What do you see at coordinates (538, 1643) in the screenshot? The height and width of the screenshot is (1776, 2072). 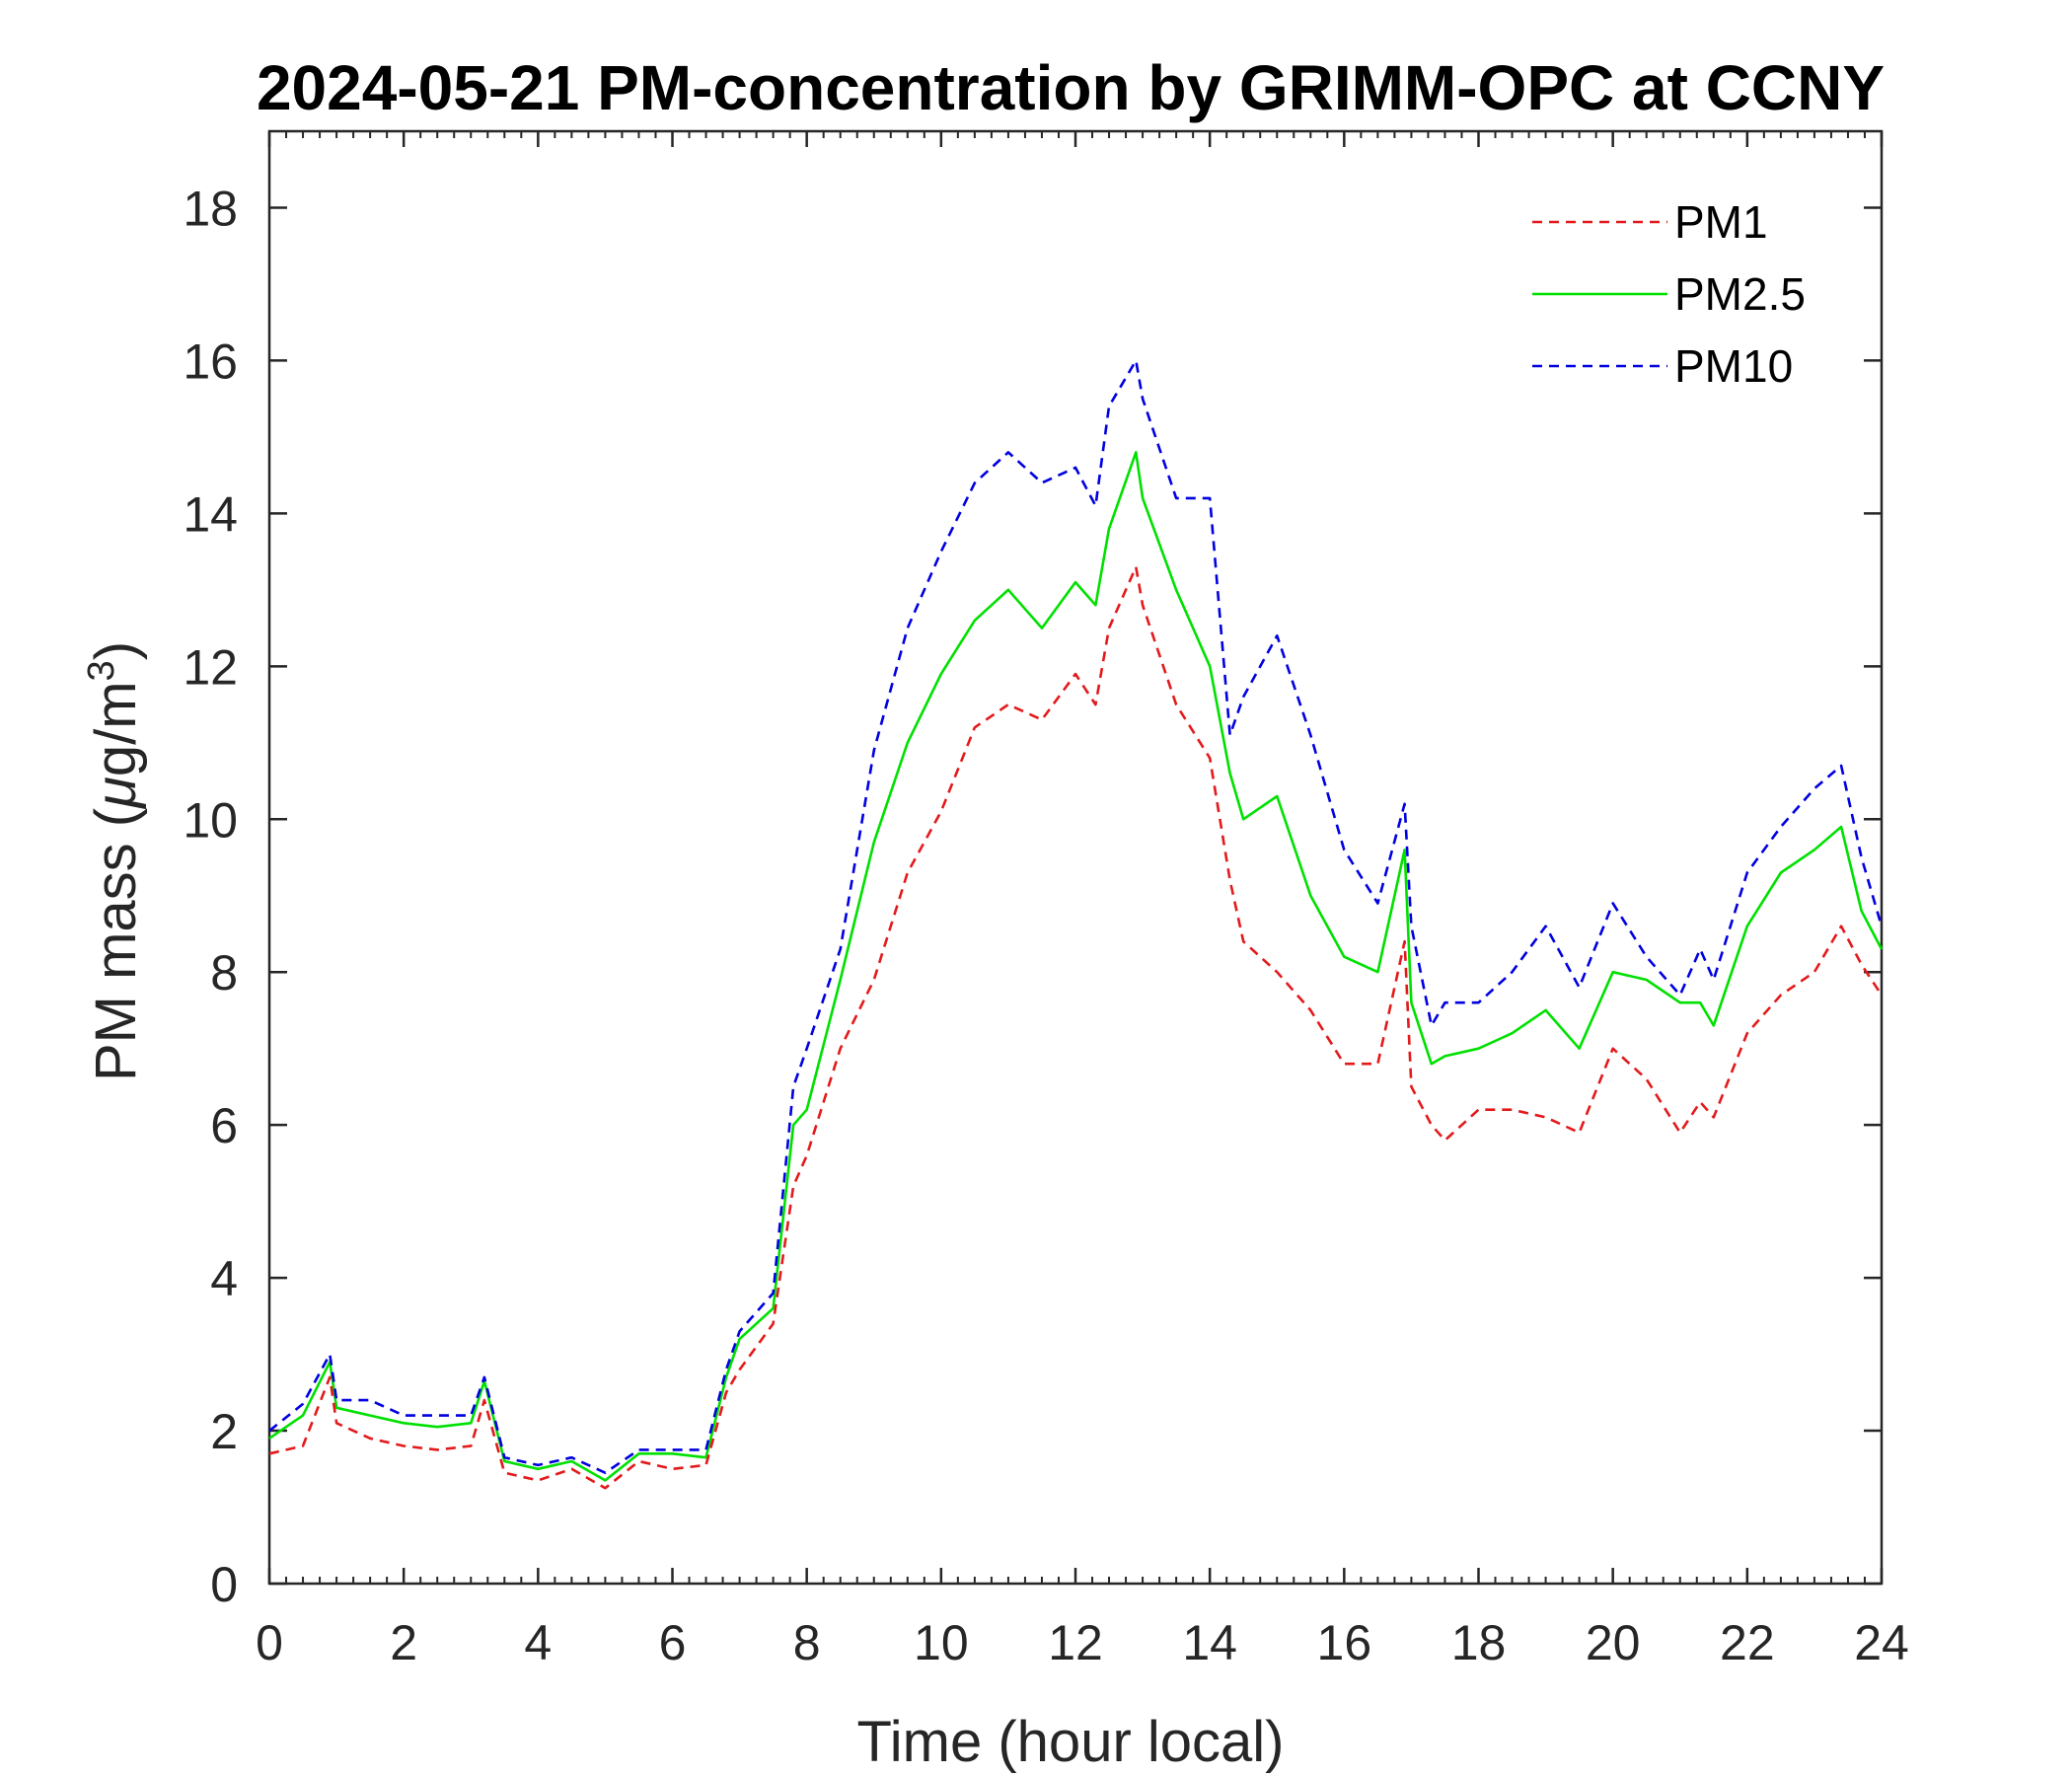 I see `x-tick-label: 4` at bounding box center [538, 1643].